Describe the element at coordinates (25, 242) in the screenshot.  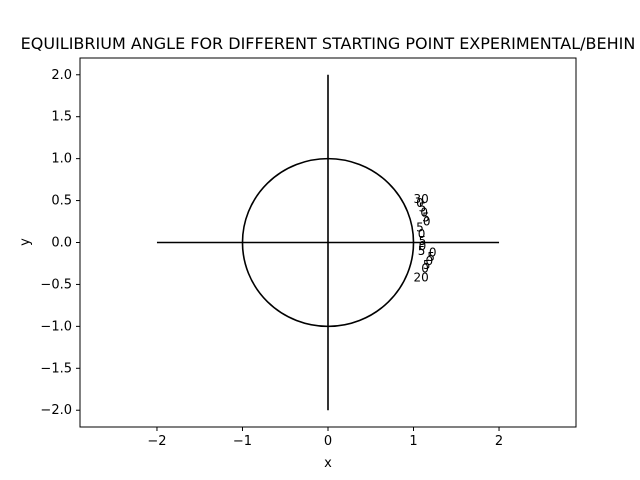
I see `y-axis-label: y` at that location.